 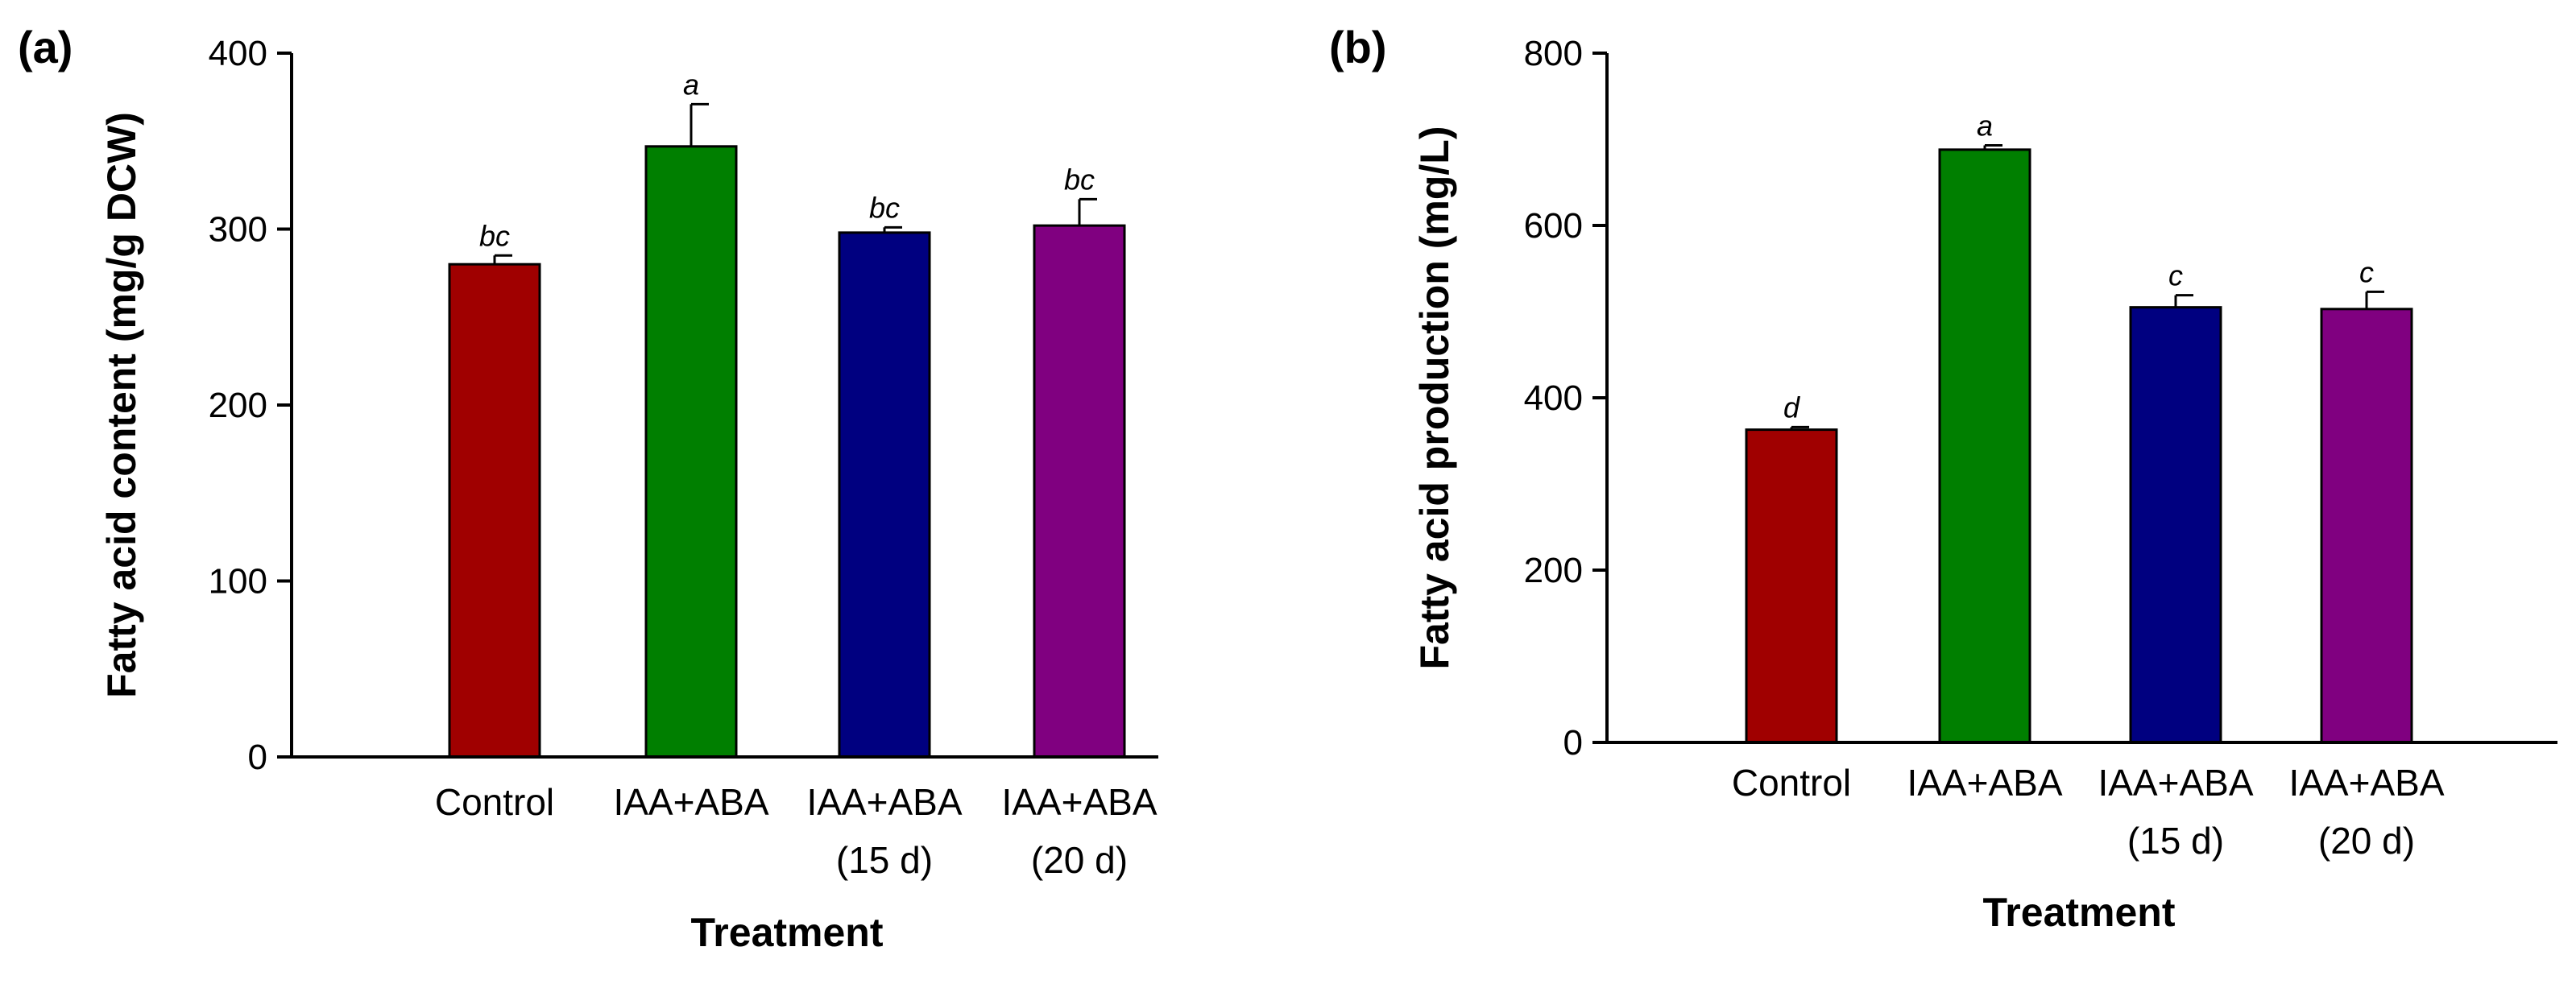 What do you see at coordinates (238, 230) in the screenshot?
I see `y-tick-label: 300` at bounding box center [238, 230].